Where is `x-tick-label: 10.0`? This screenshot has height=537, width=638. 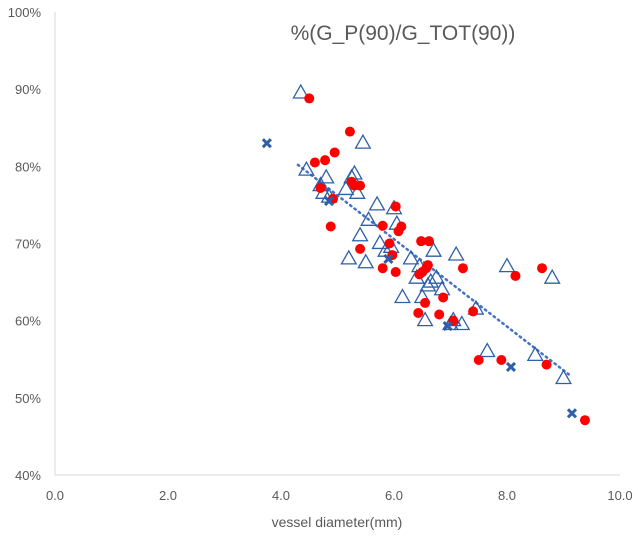 x-tick-label: 10.0 is located at coordinates (619, 495).